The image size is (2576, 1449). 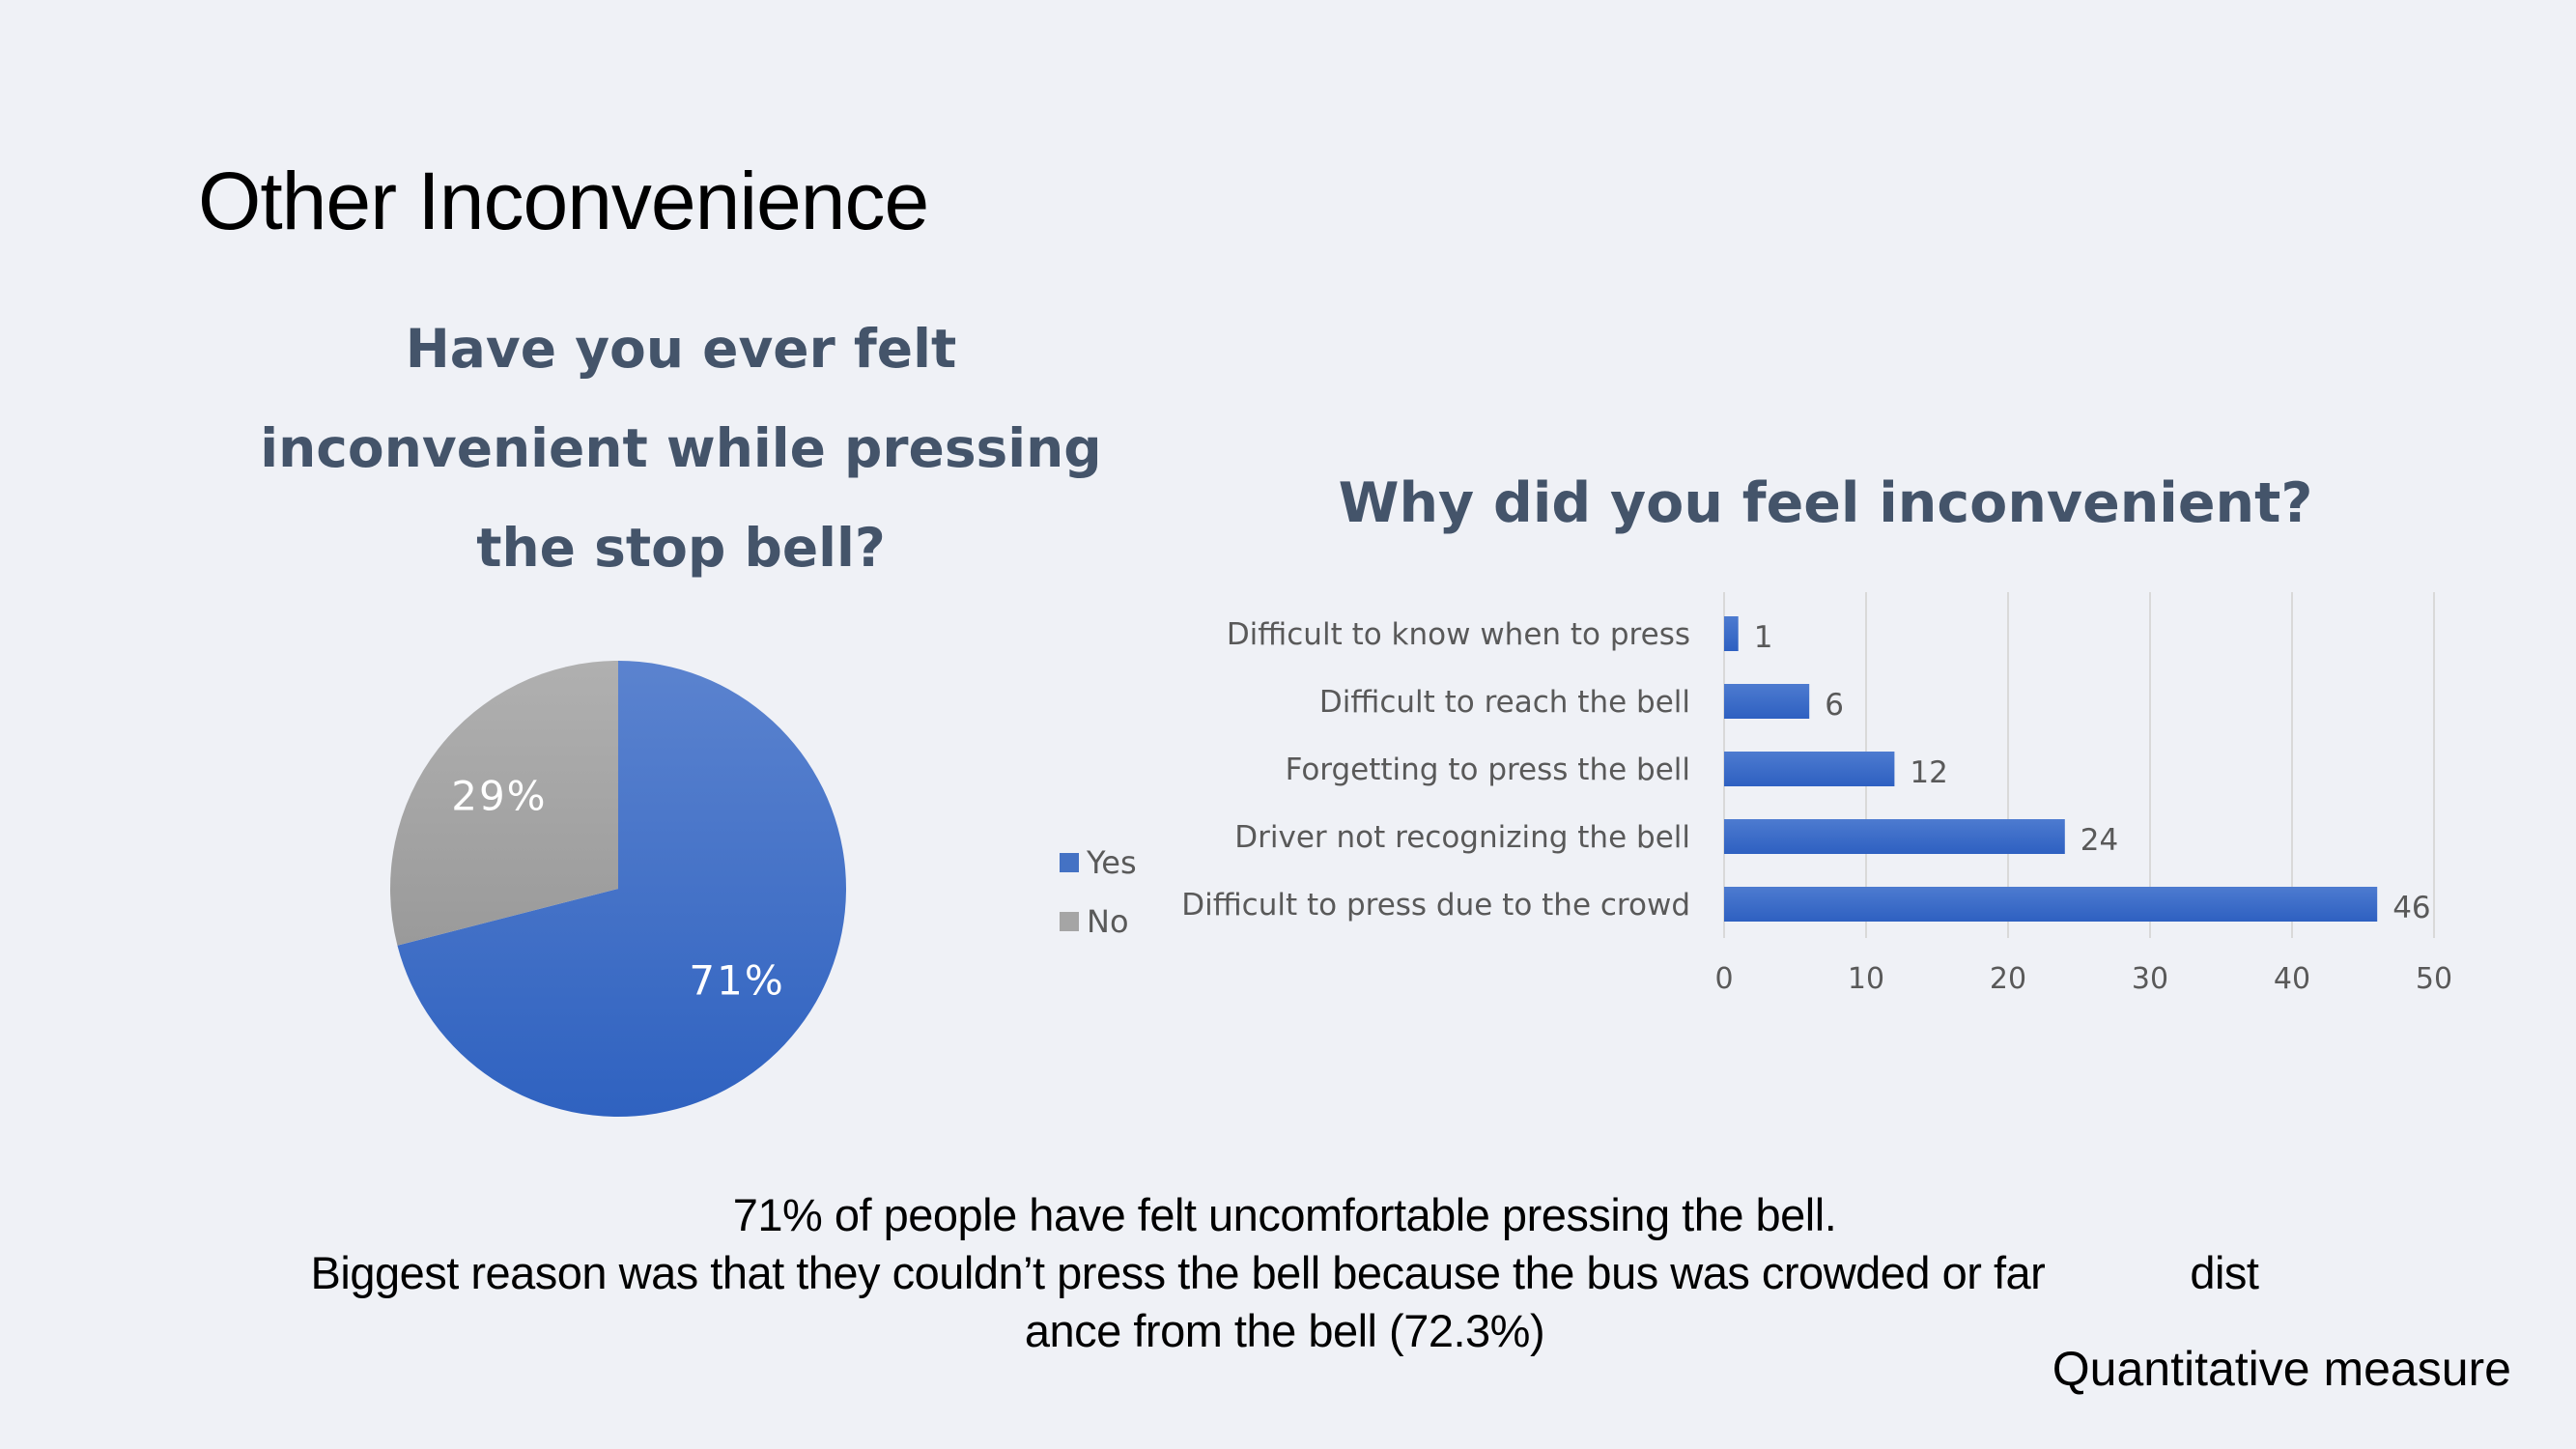 I want to click on quantitative-measure-tag: Quantitative measure, so click(x=2281, y=1369).